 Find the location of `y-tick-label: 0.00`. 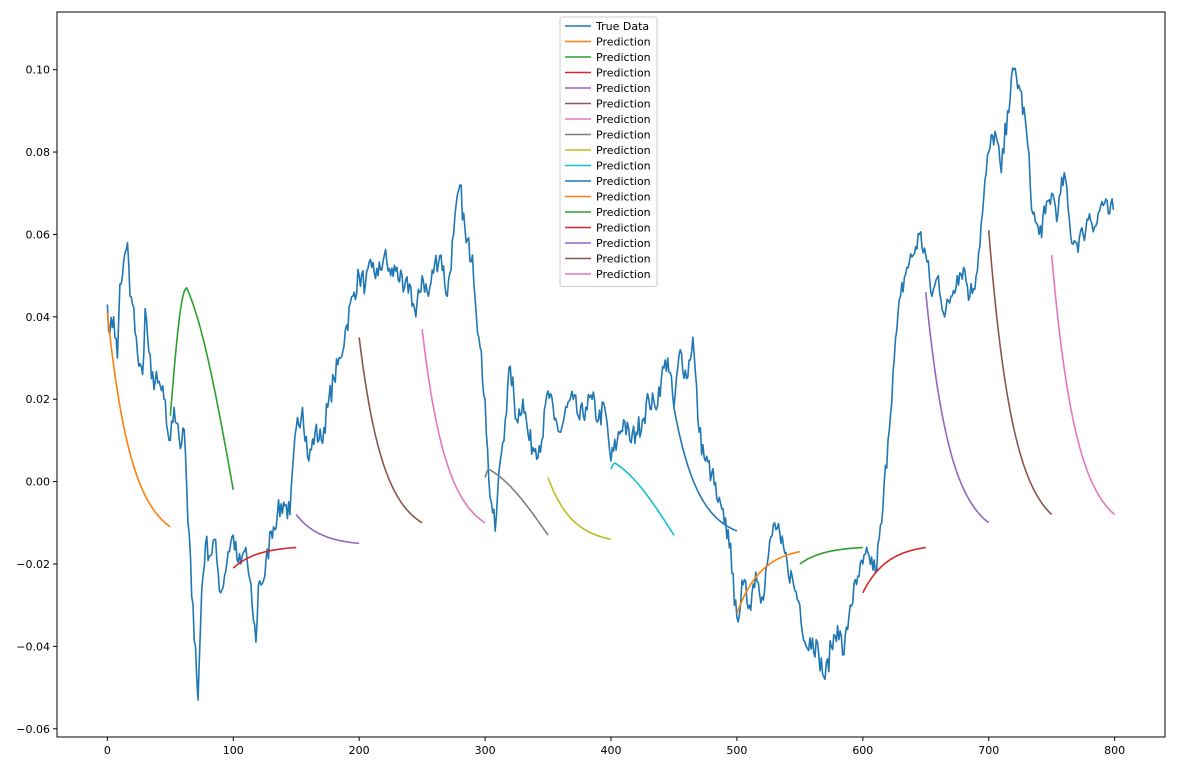

y-tick-label: 0.00 is located at coordinates (38, 482).